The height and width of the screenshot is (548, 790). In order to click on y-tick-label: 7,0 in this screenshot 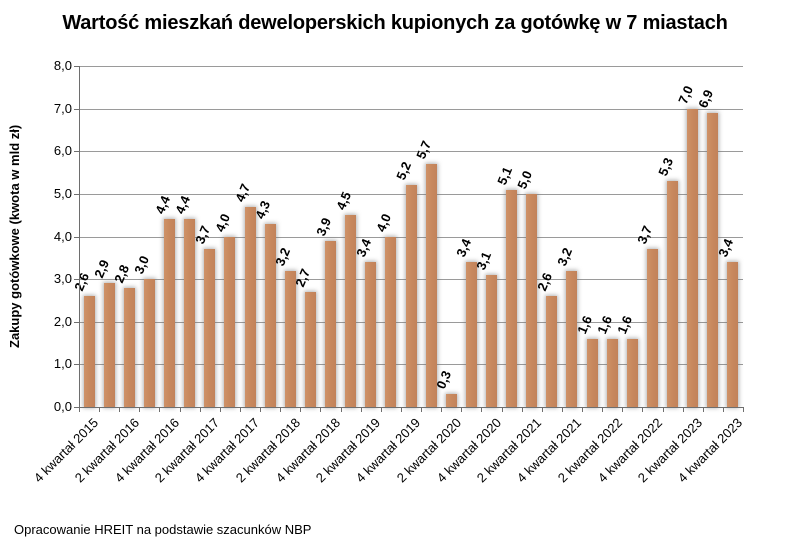, I will do `click(62, 108)`.